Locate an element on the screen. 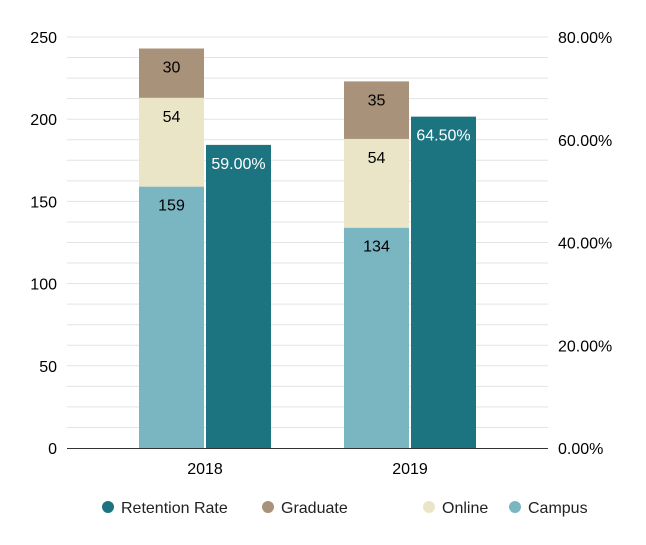 The height and width of the screenshot is (545, 646). data-label-campus: 159 is located at coordinates (171, 206).